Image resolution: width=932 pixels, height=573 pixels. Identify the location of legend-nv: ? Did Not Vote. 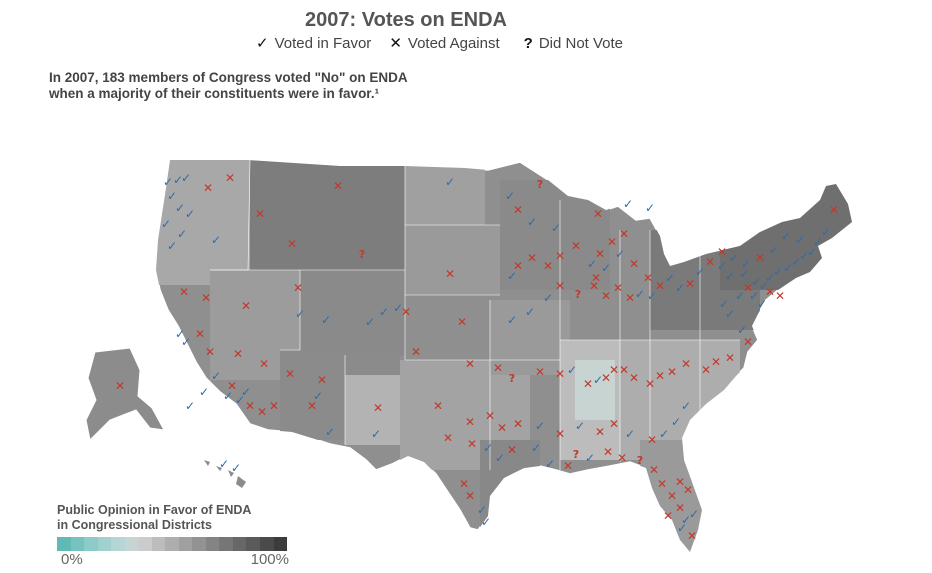
(570, 43).